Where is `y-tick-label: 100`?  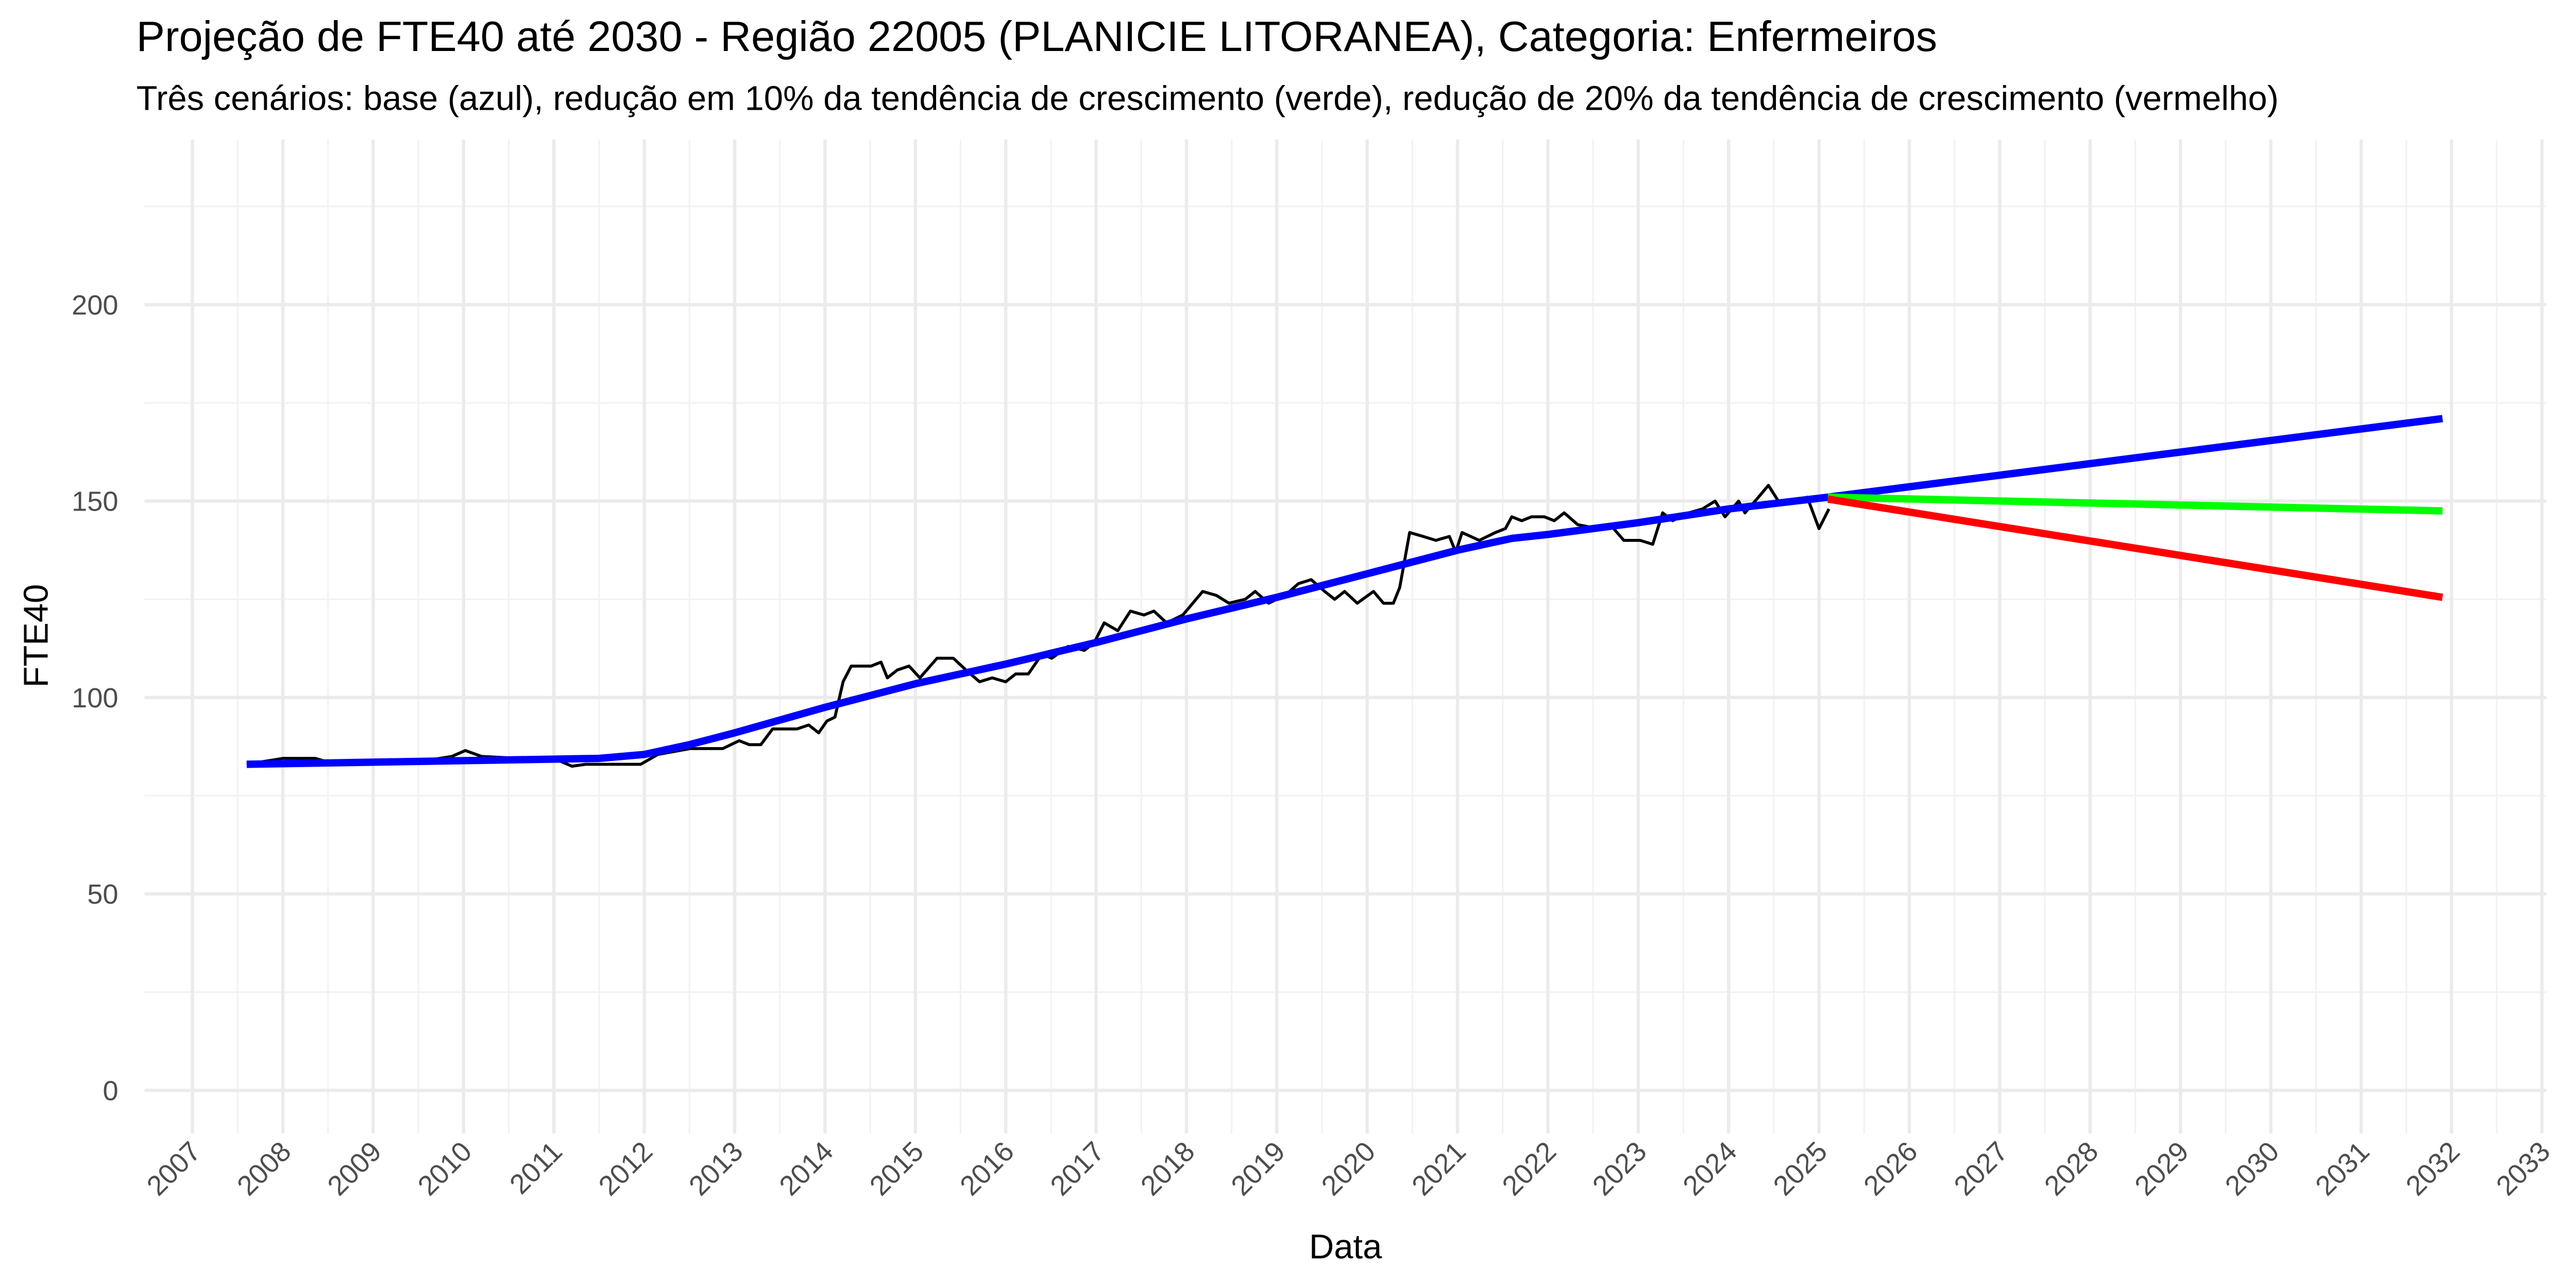
y-tick-label: 100 is located at coordinates (95, 698).